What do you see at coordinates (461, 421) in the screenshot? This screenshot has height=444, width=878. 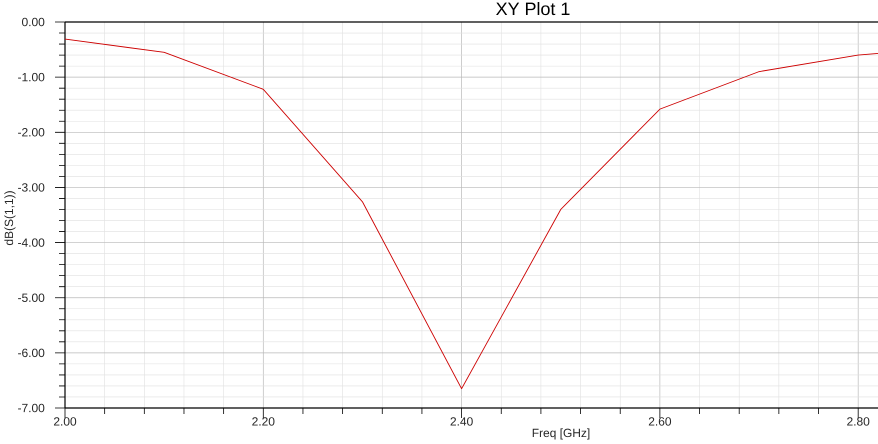 I see `x-tick-label: 2.40` at bounding box center [461, 421].